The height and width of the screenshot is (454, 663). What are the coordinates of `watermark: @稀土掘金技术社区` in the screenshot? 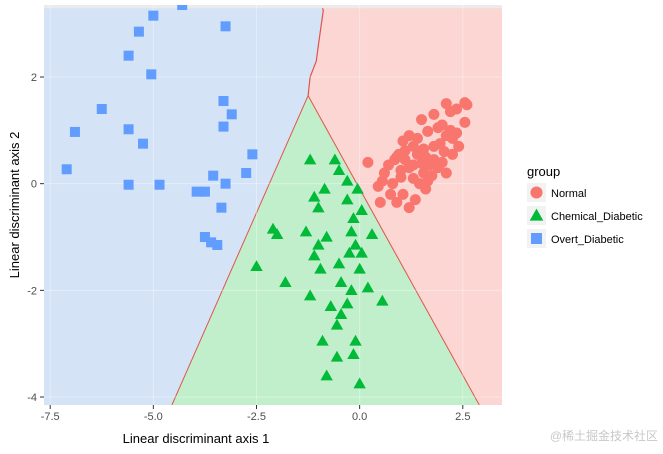 It's located at (604, 435).